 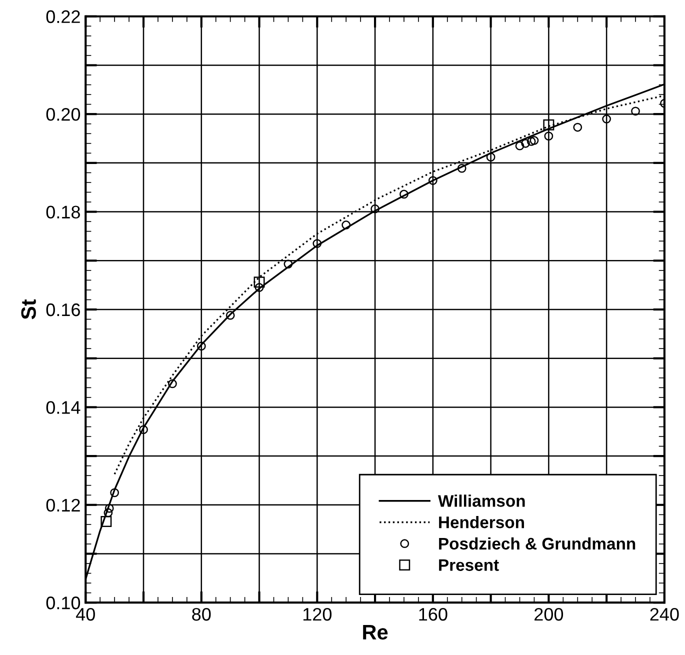 What do you see at coordinates (28, 309) in the screenshot?
I see `y-axis-title: St` at bounding box center [28, 309].